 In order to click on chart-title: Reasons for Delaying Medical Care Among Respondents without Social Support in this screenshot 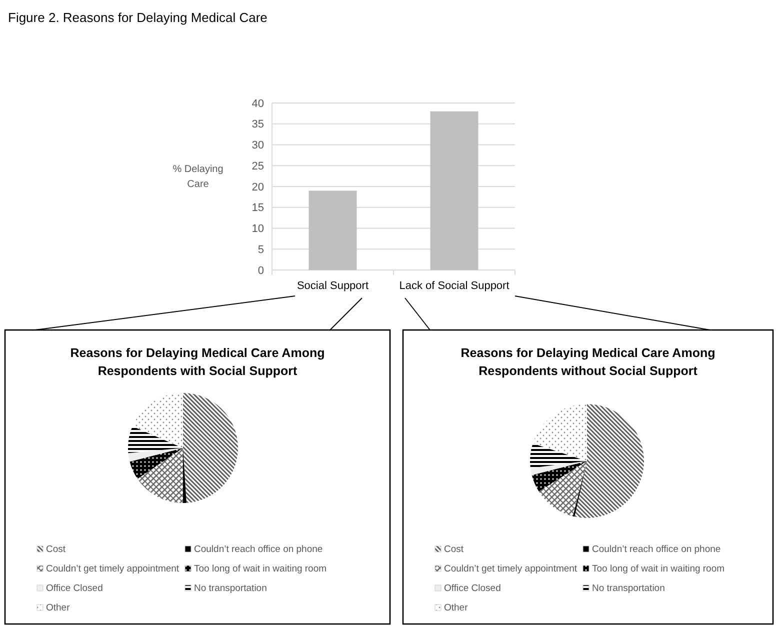, I will do `click(588, 362)`.